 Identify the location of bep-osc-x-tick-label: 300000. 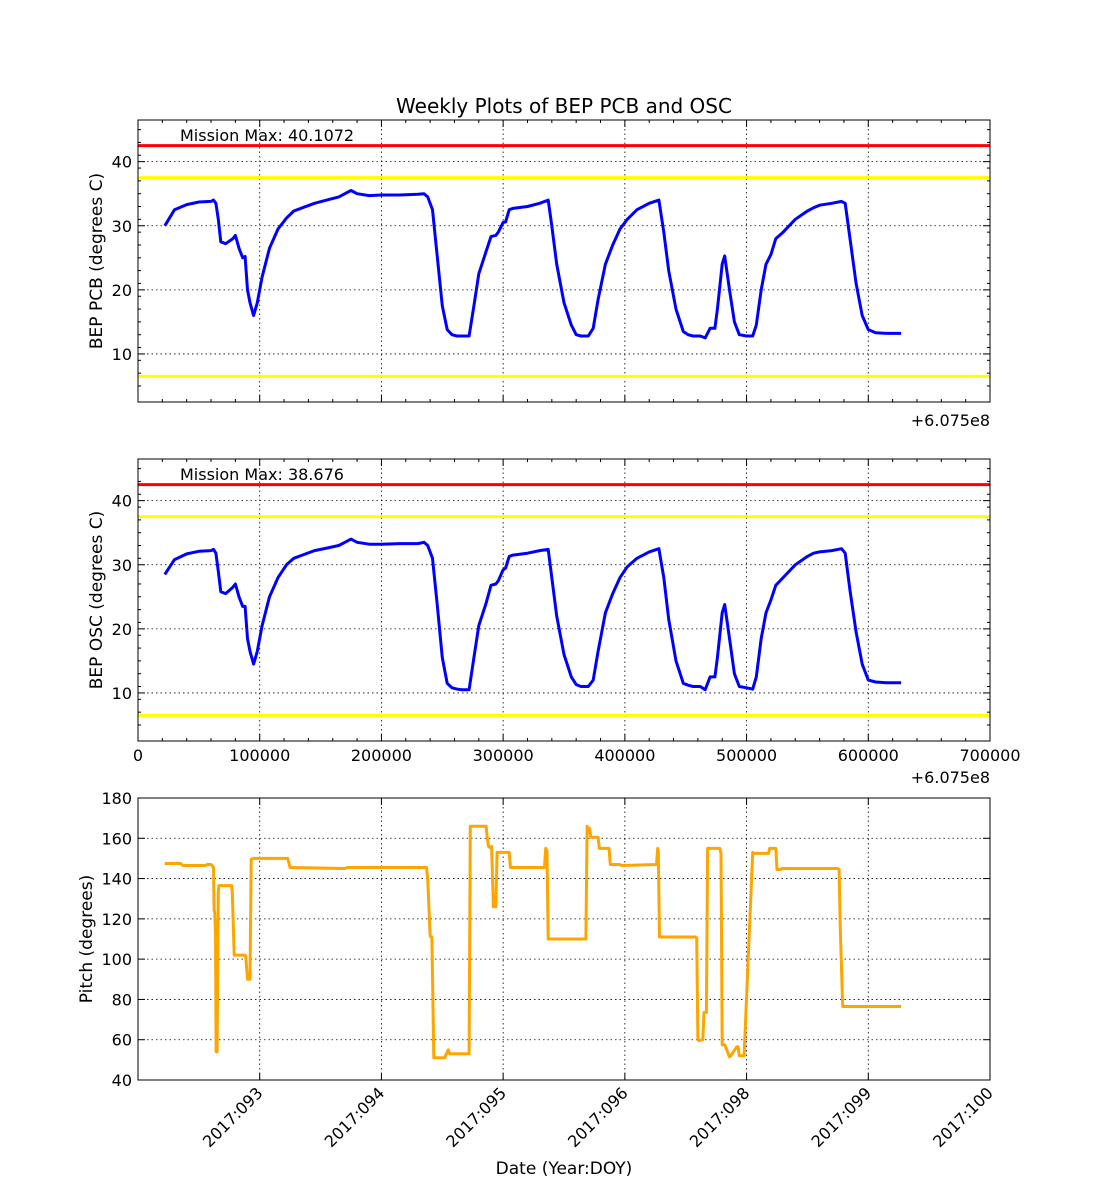
(503, 755).